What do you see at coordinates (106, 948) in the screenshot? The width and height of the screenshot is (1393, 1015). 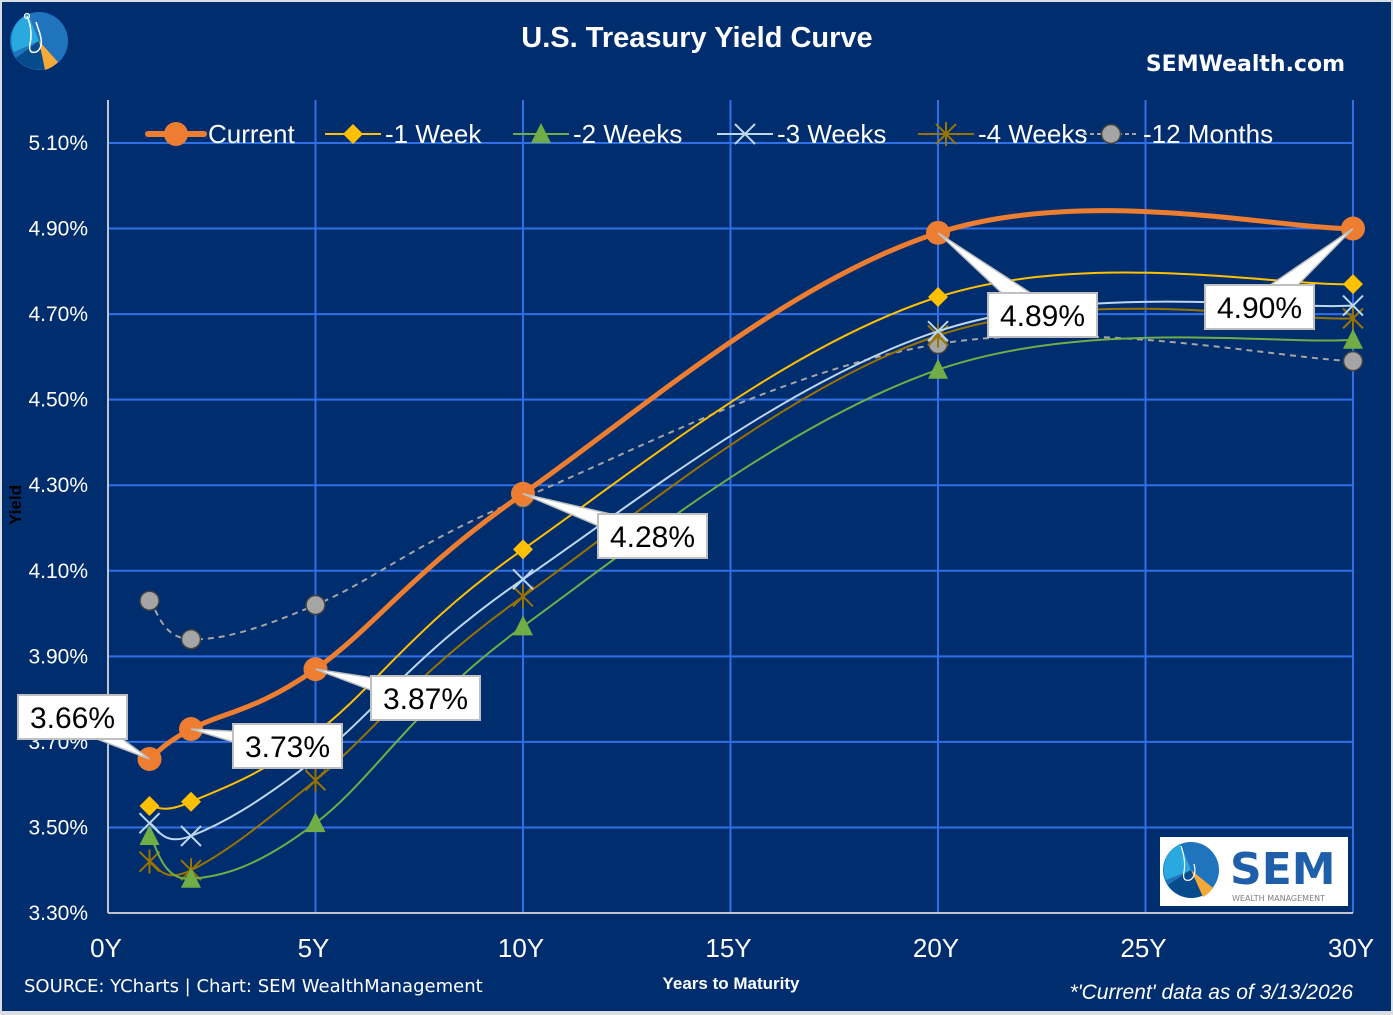 I see `x-tick-label: 0Y` at bounding box center [106, 948].